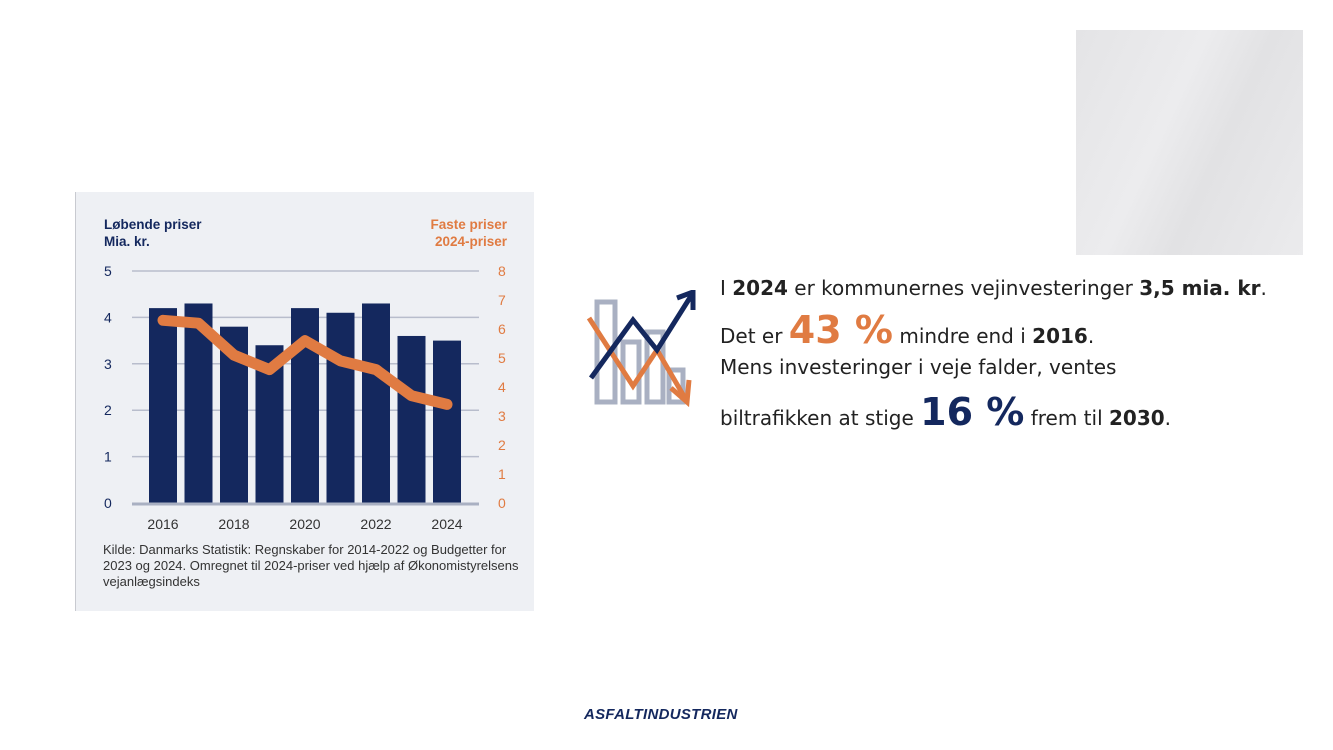  What do you see at coordinates (468, 224) in the screenshot?
I see `right-axis-title-line1: Faste priser` at bounding box center [468, 224].